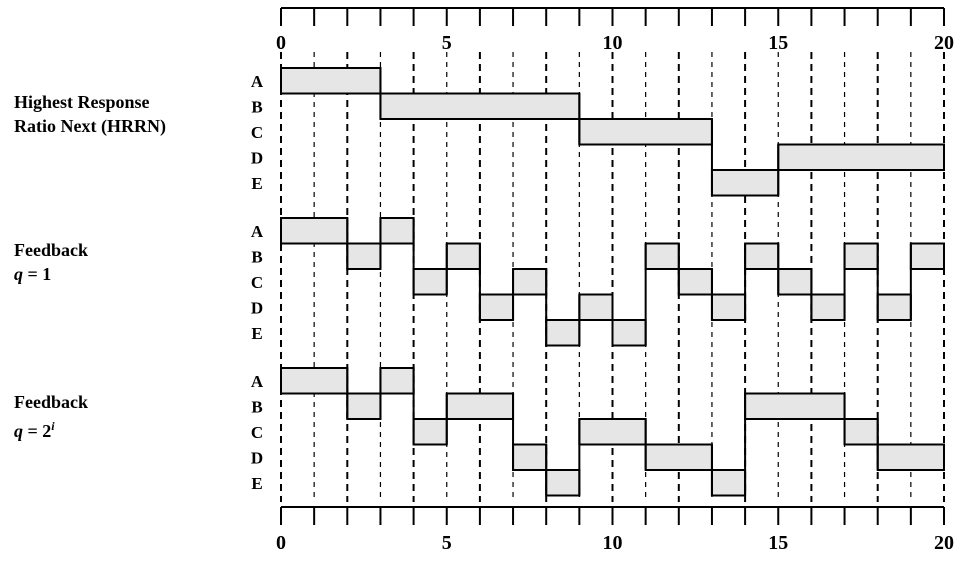  I want to click on q-exponent: i, so click(53, 426).